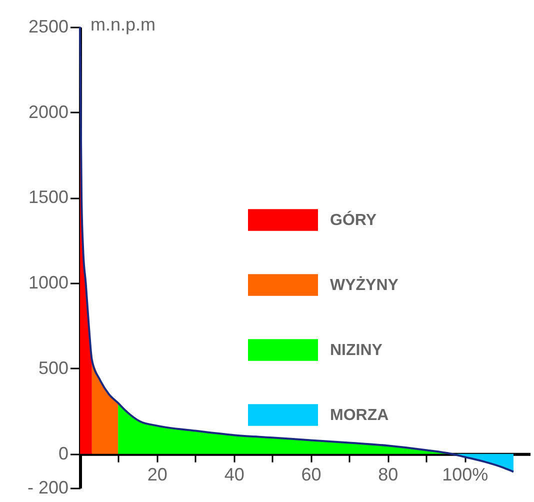  I want to click on x-tick-label: 60, so click(311, 474).